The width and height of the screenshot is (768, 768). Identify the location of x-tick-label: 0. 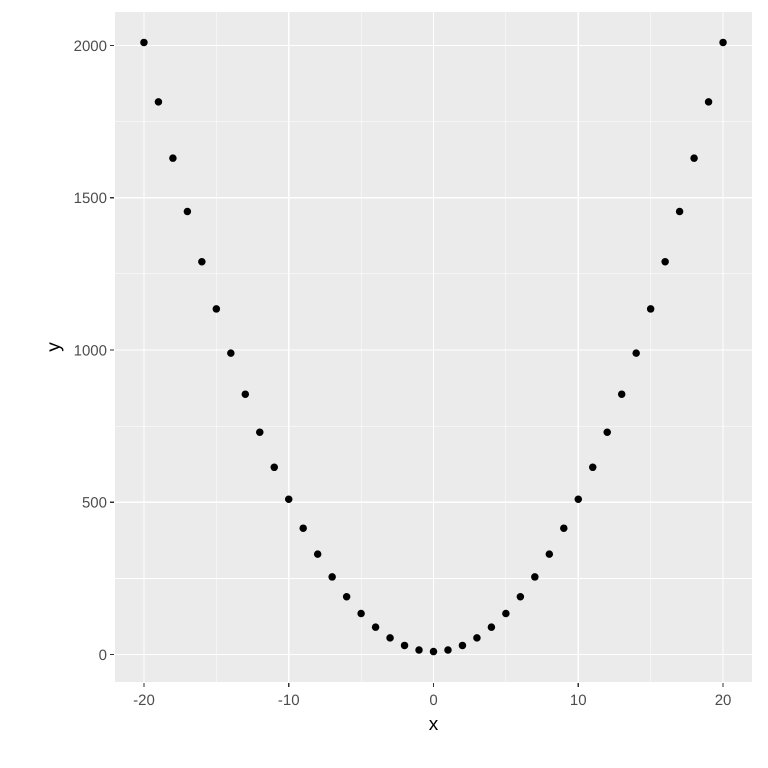
(433, 700).